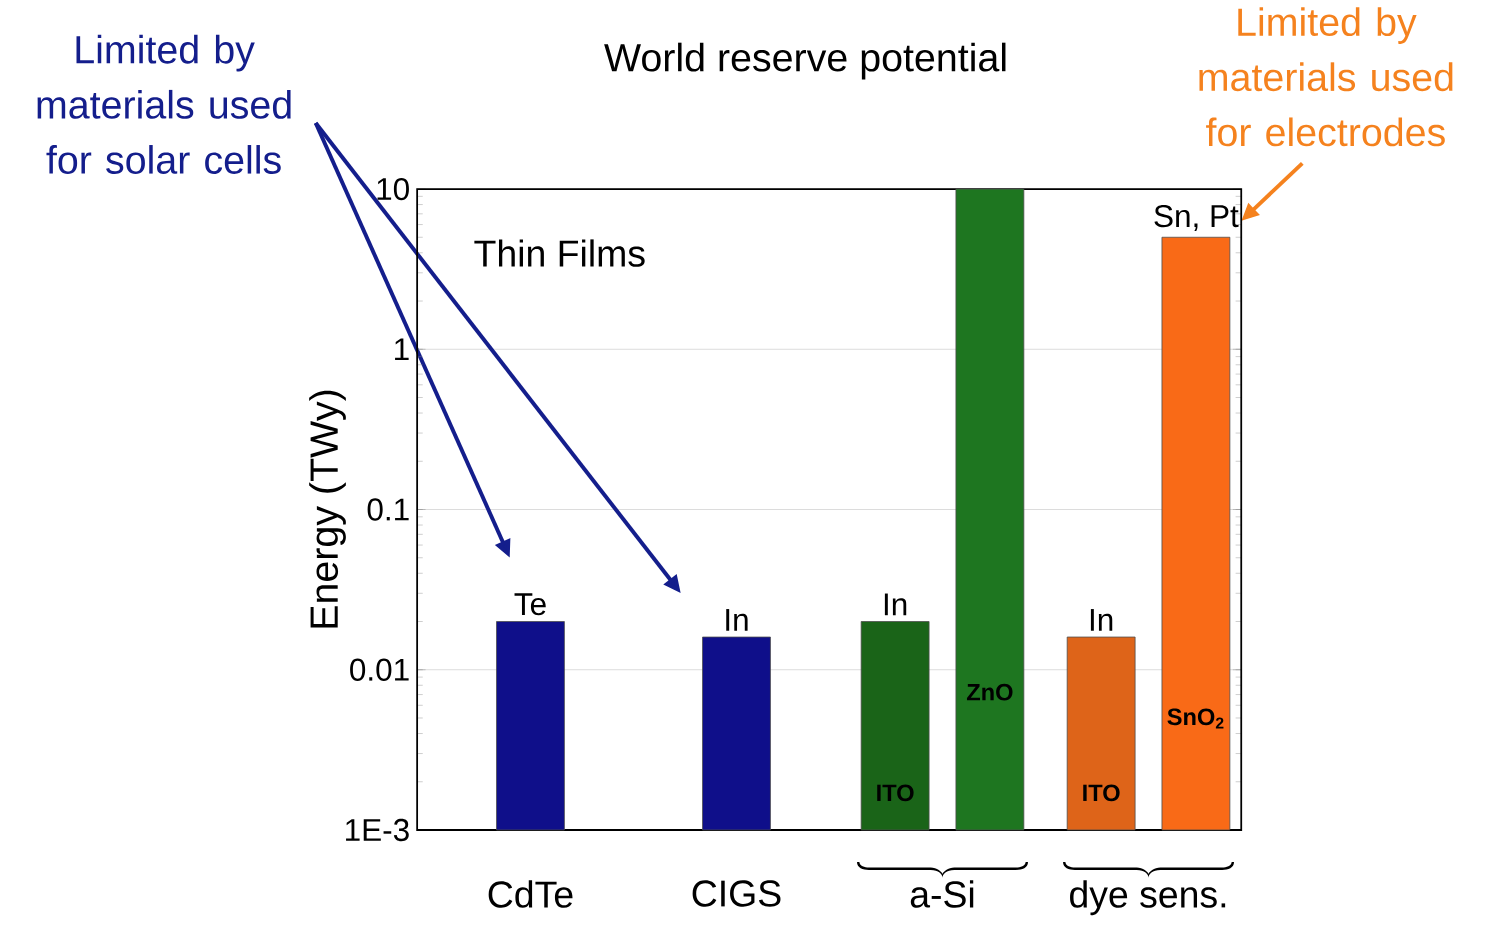 Image resolution: width=1490 pixels, height=943 pixels. I want to click on y-tick-label: 1E-3, so click(377, 830).